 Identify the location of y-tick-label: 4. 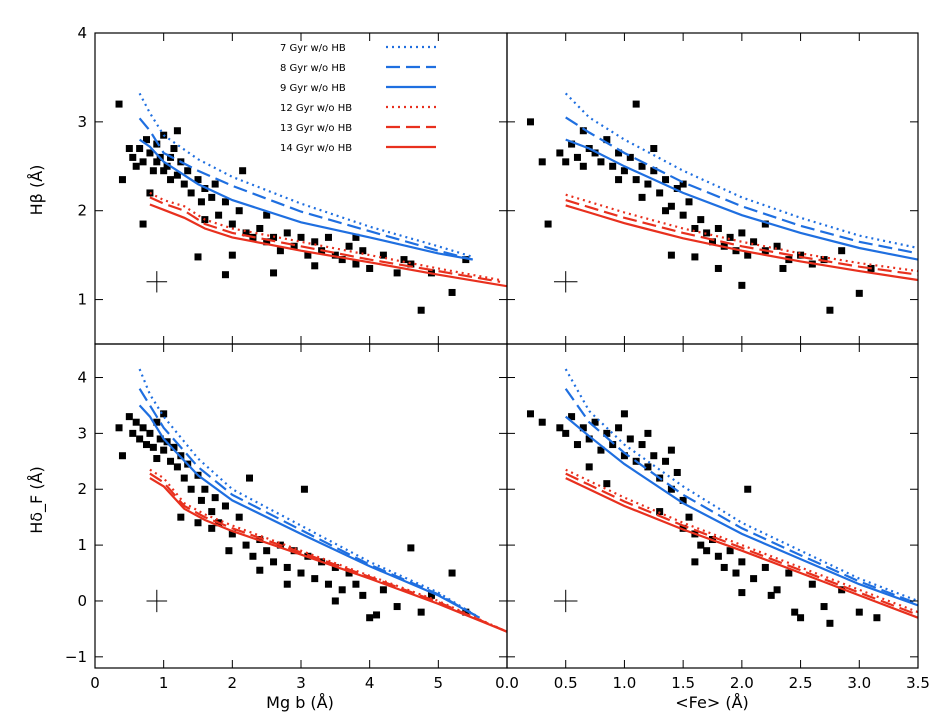
(82, 33).